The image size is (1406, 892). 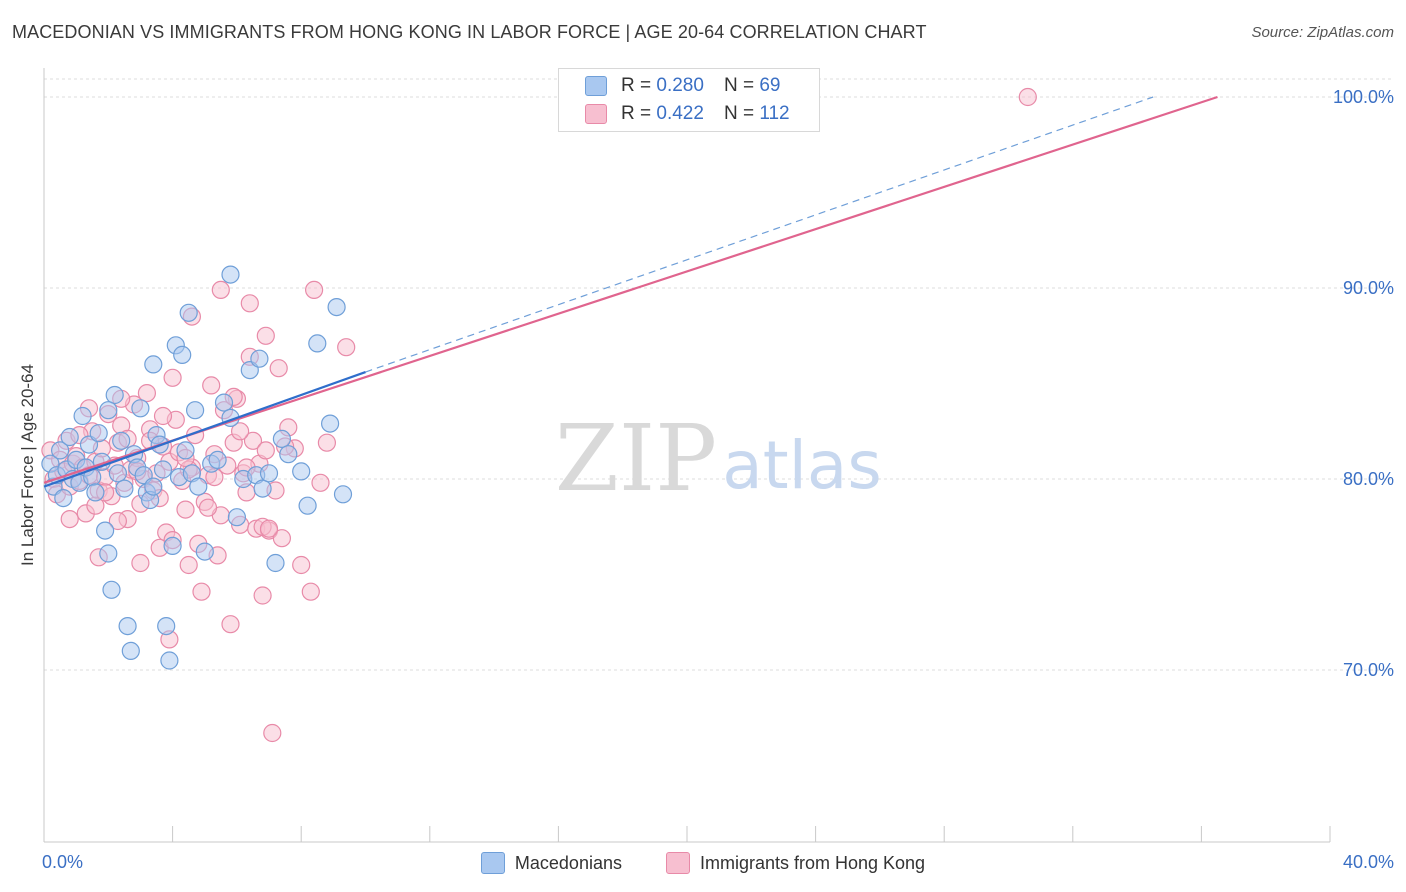 I want to click on macedonians-trend-line, so click(x=204, y=429).